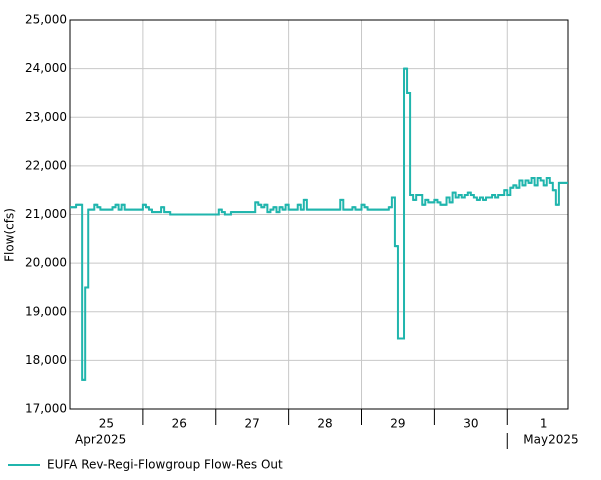 The image size is (601, 480). Describe the element at coordinates (397, 424) in the screenshot. I see `x-tick-label: 29` at that location.